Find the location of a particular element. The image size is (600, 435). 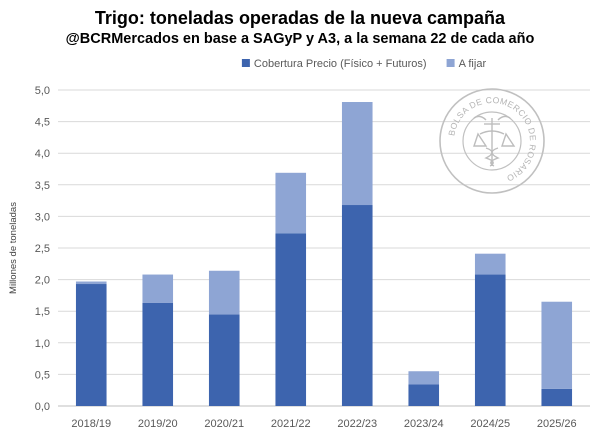

y-tick-label: 4,5 is located at coordinates (42, 123).